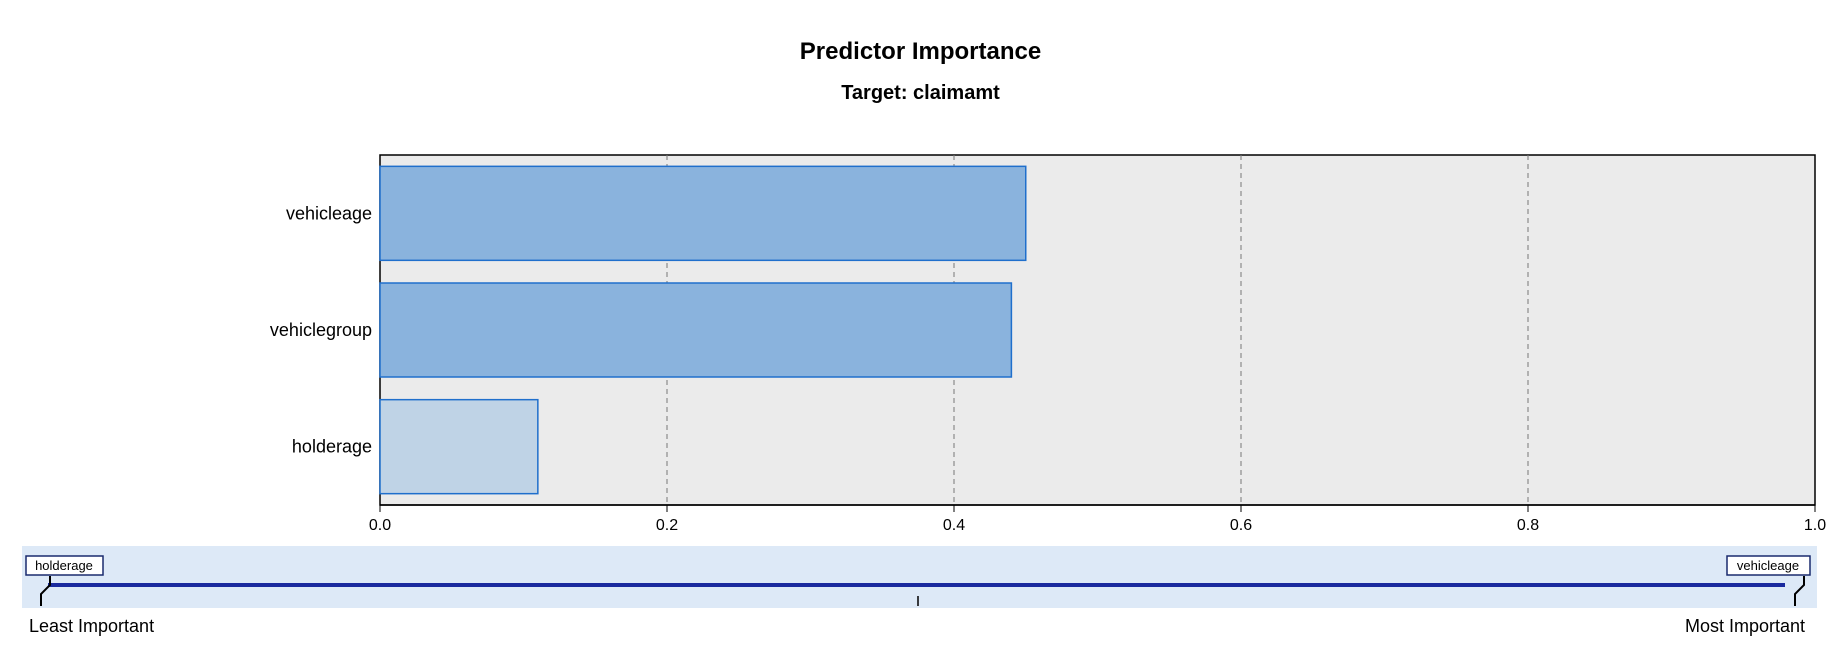 The image size is (1841, 662). I want to click on most-predictor-tag-label: vehicleage, so click(1768, 565).